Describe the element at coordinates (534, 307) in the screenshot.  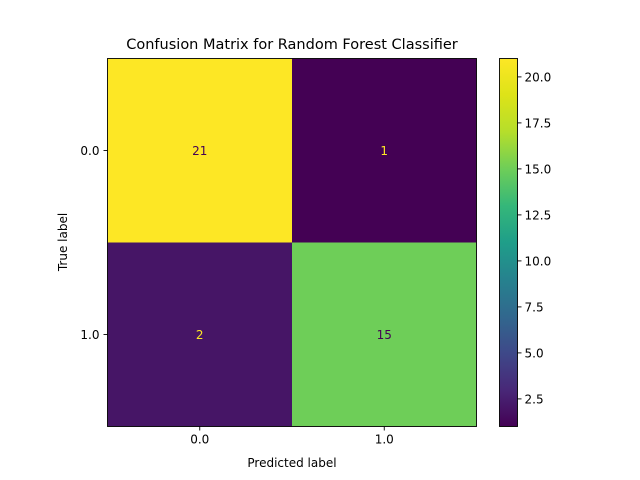
I see `colorbar-tick-label: 7.5` at that location.